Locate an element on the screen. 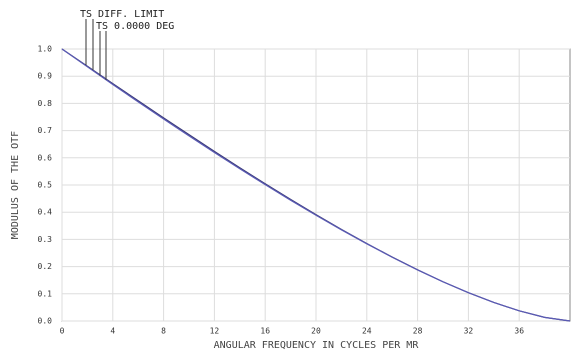 The width and height of the screenshot is (572, 353). x-tick-label: 20 is located at coordinates (316, 331).